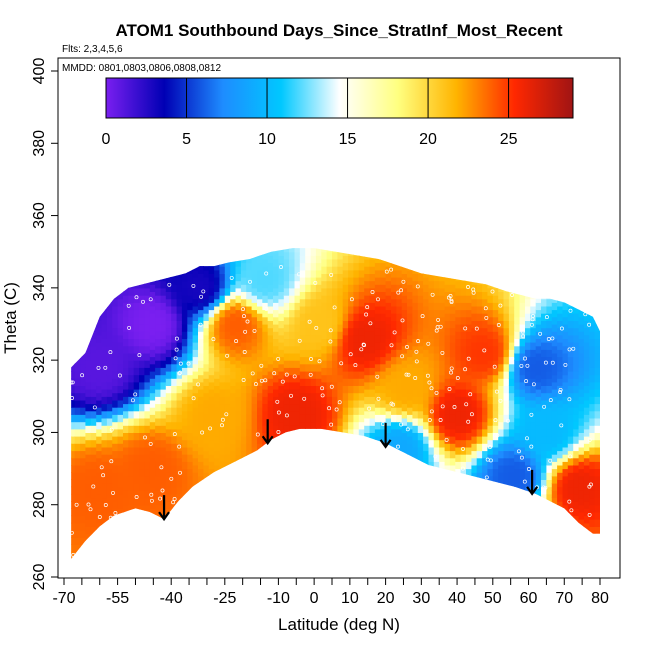 The height and width of the screenshot is (650, 650). Describe the element at coordinates (339, 624) in the screenshot. I see `x-axis-label: Latitude (deg N)` at that location.